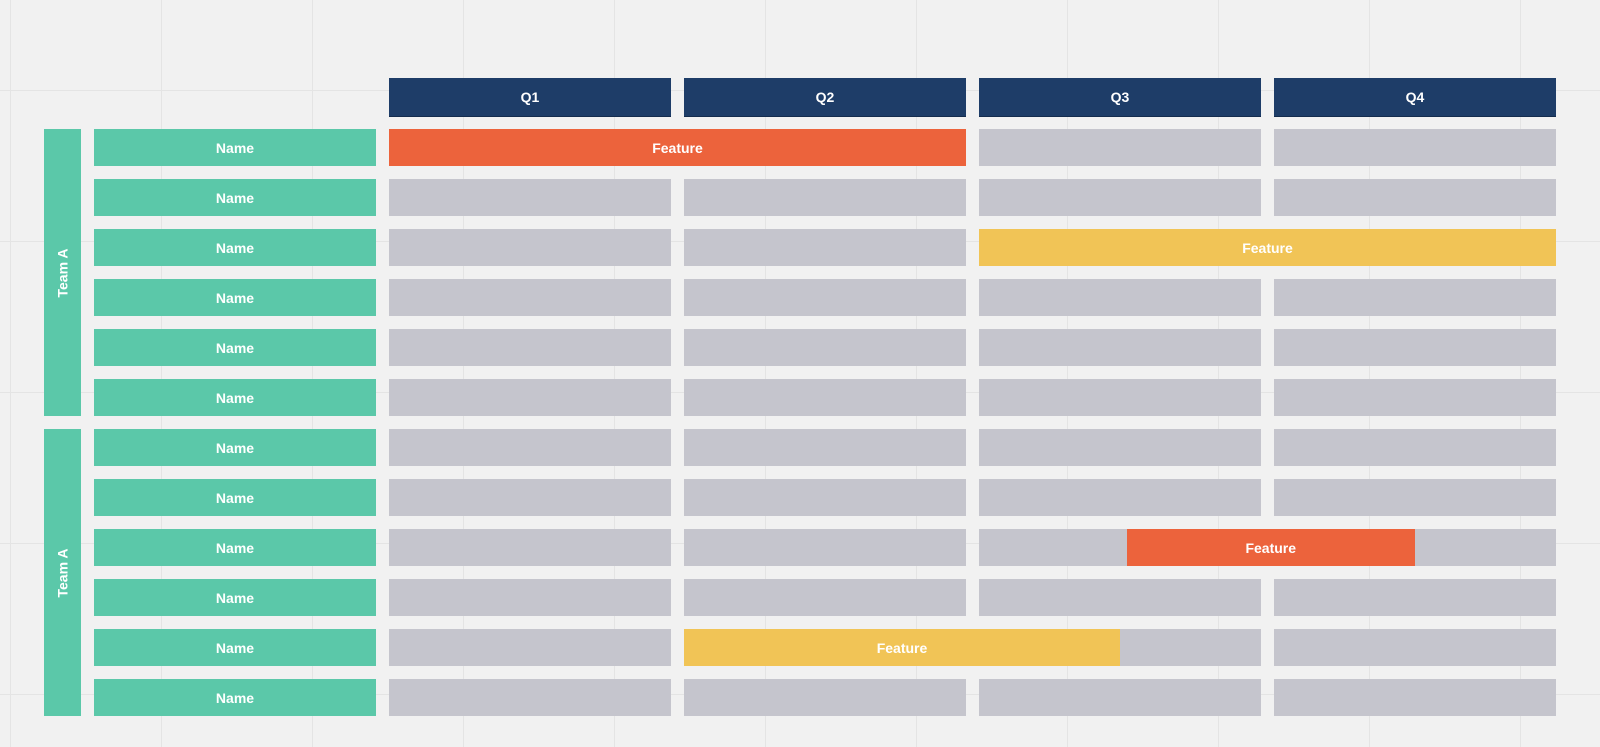 The image size is (1600, 747). I want to click on quarter-label: Q4, so click(1415, 97).